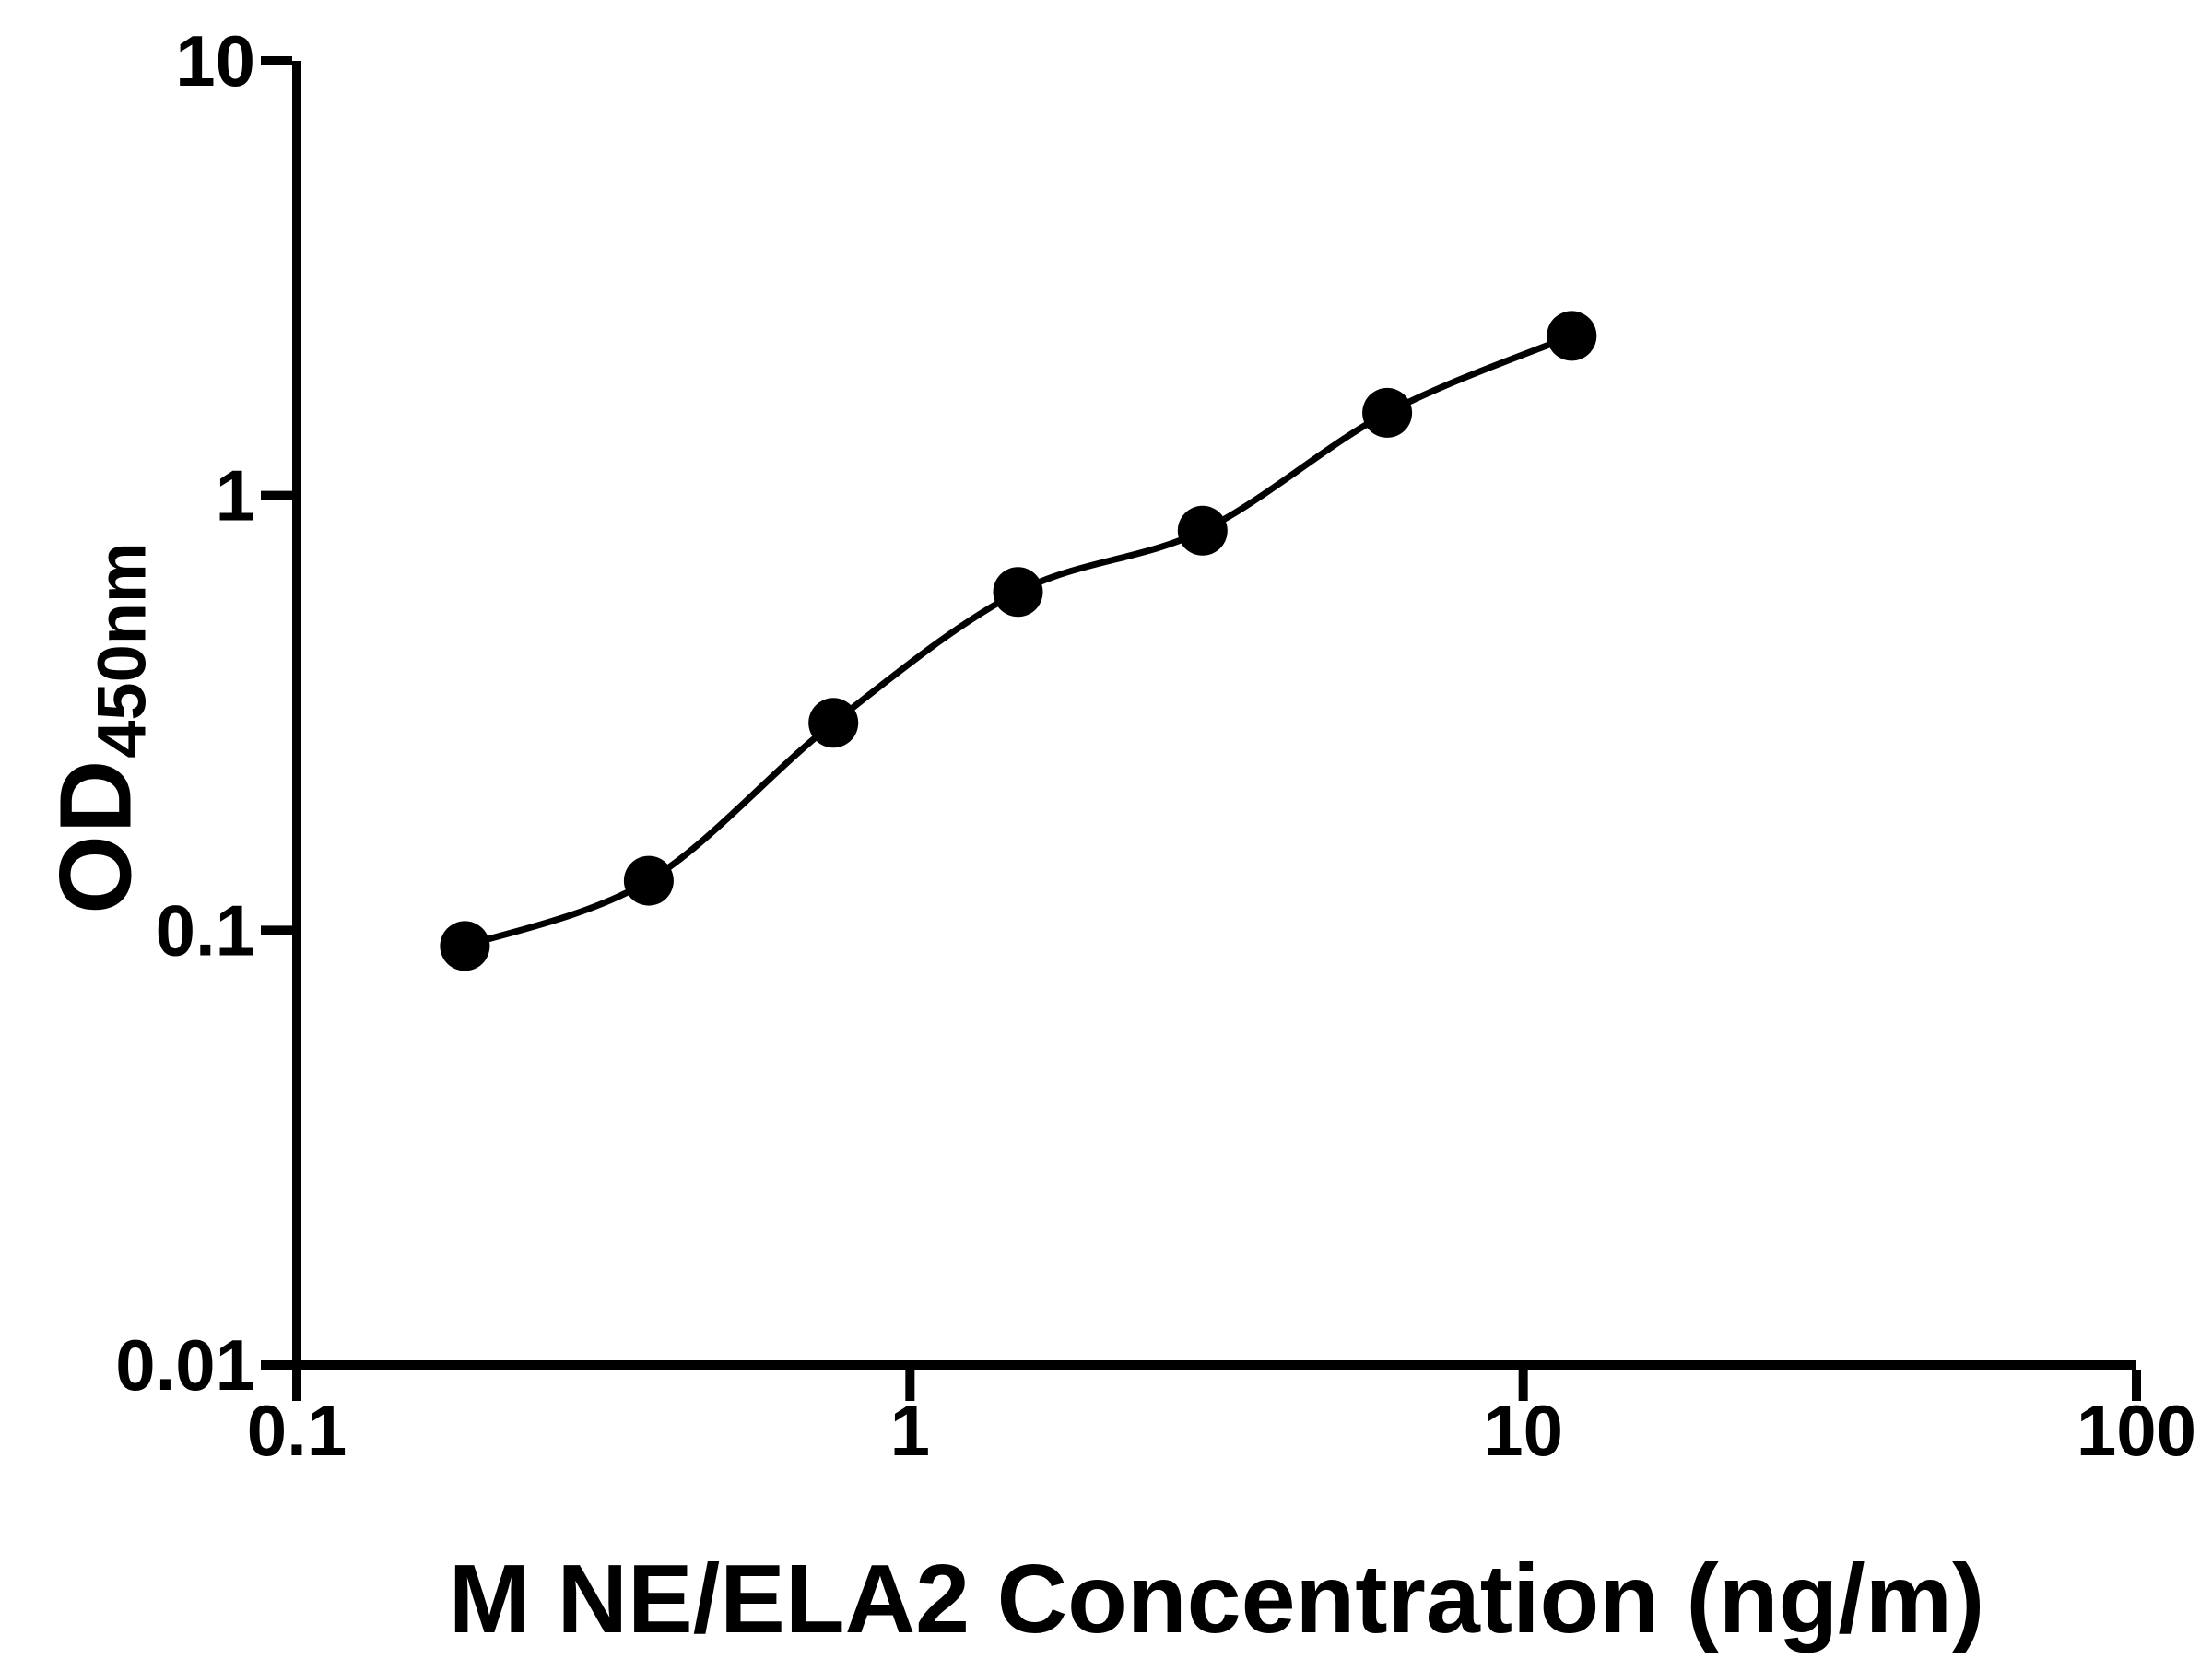 The height and width of the screenshot is (1659, 2212). What do you see at coordinates (121, 650) in the screenshot?
I see `y-axis-title-subscript: 450nm` at bounding box center [121, 650].